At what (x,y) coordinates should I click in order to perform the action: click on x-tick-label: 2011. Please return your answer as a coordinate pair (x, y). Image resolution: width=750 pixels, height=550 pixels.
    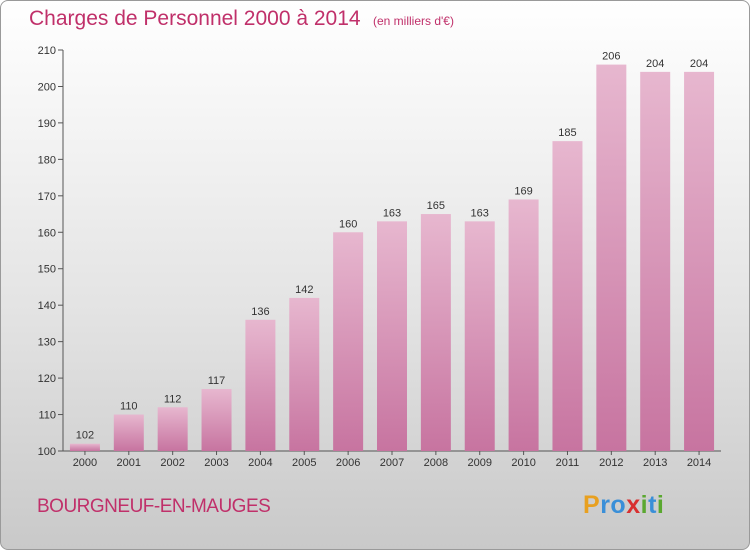
    Looking at the image, I should click on (568, 463).